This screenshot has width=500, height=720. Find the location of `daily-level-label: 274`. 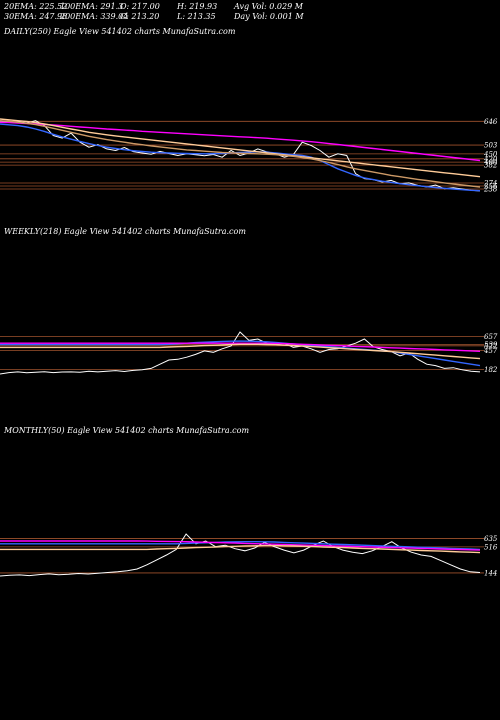

daily-level-label: 274 is located at coordinates (490, 184).